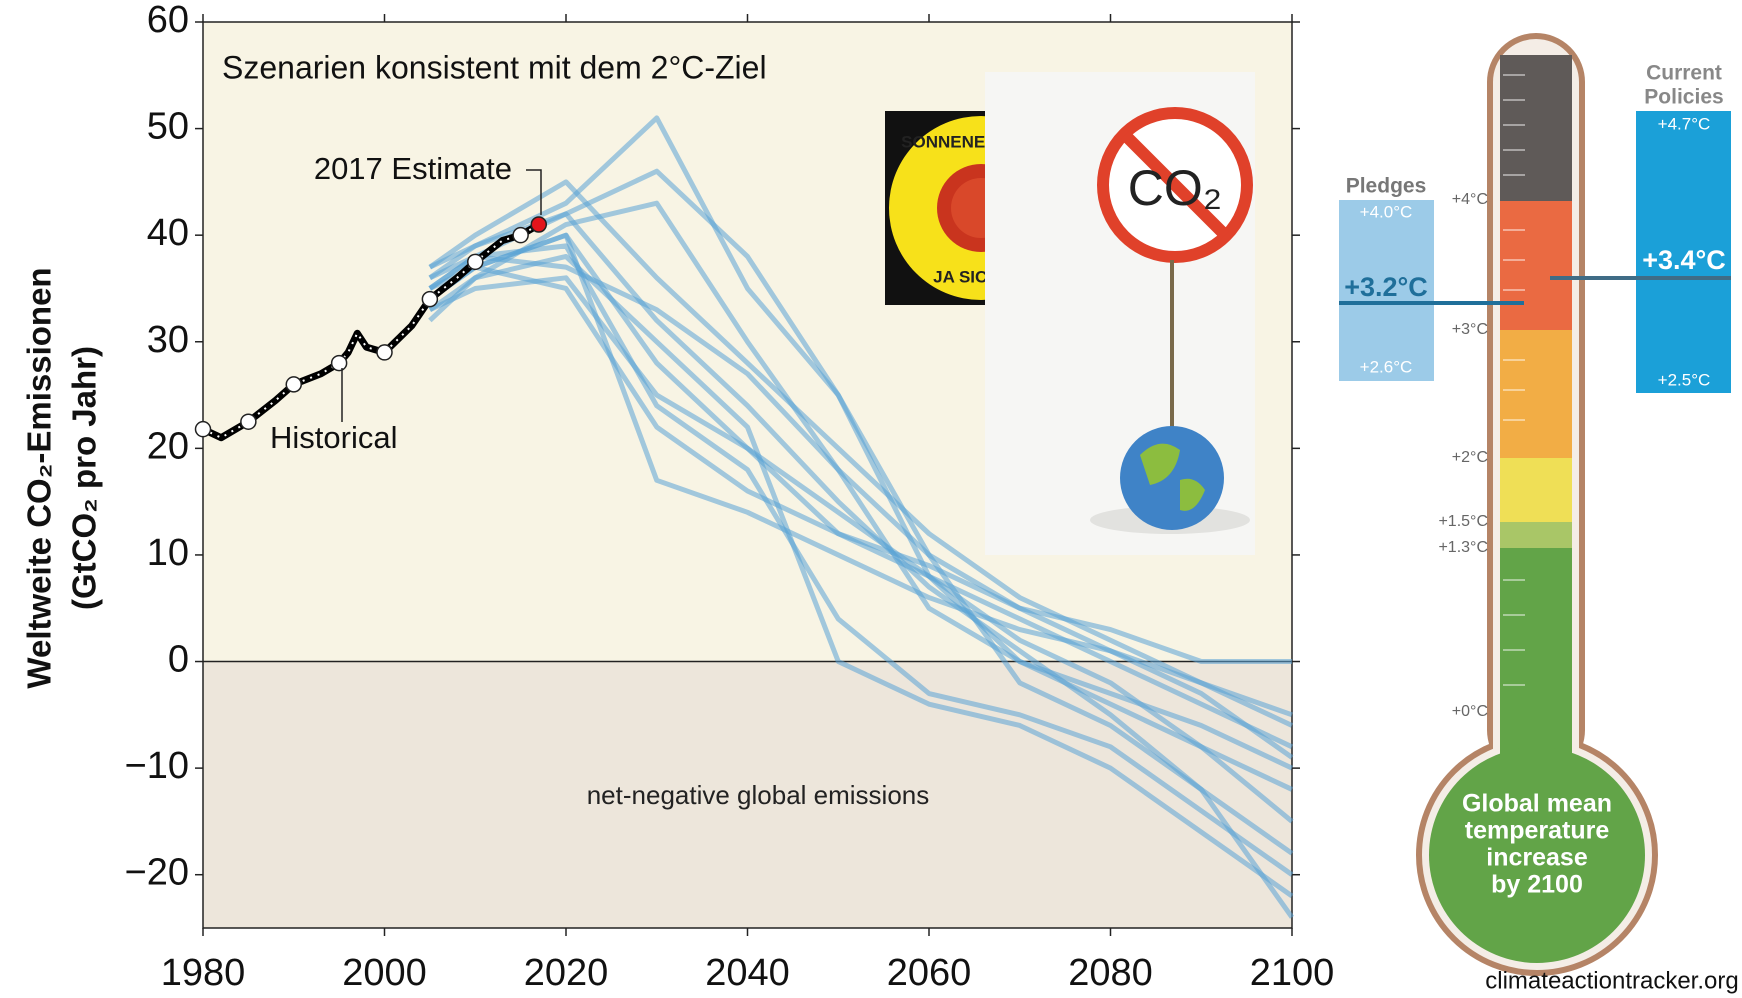 The image size is (1742, 998). Describe the element at coordinates (747, 973) in the screenshot. I see `x-tick-label: 2040` at that location.